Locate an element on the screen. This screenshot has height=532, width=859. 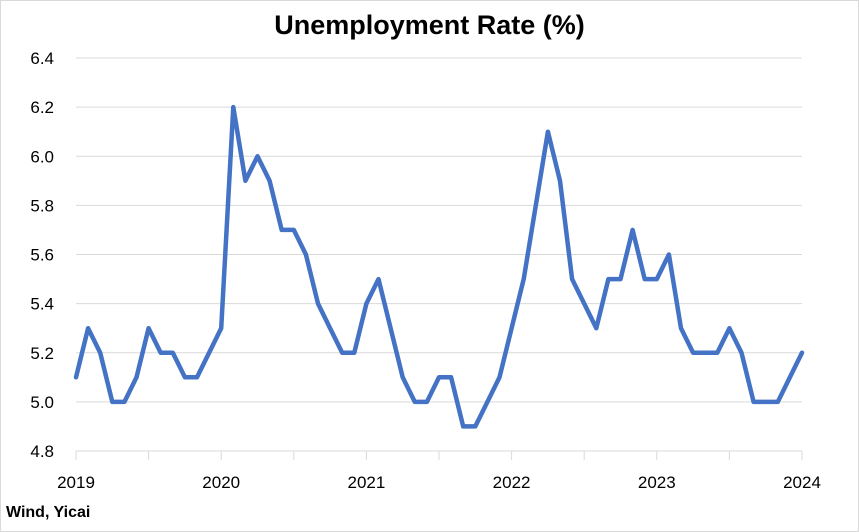
y-tick-label: 5.4 is located at coordinates (42, 304).